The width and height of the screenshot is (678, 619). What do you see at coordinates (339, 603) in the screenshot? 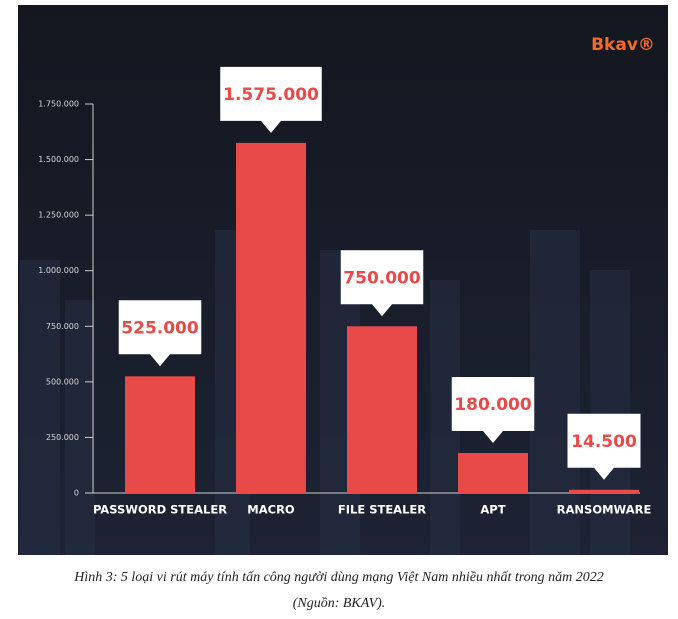
I see `source: (Nguồn: BKAV).` at bounding box center [339, 603].